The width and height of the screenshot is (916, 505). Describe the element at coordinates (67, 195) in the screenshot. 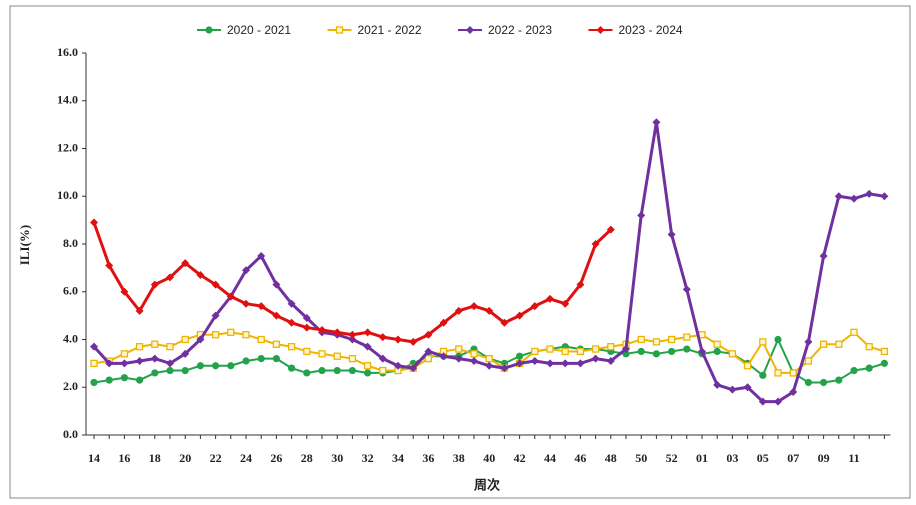

I see `y-tick-label: 10.0` at that location.